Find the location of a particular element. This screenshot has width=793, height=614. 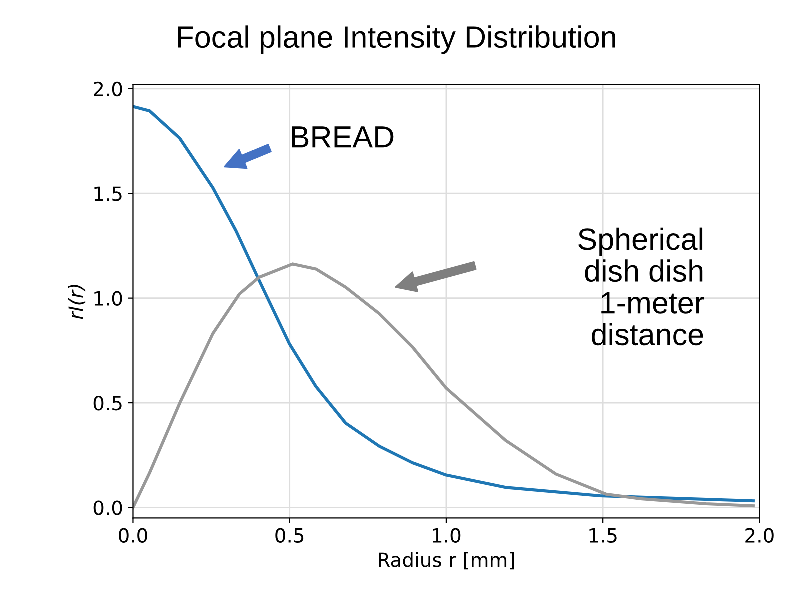

x-tick-label: 1.0 is located at coordinates (447, 535).